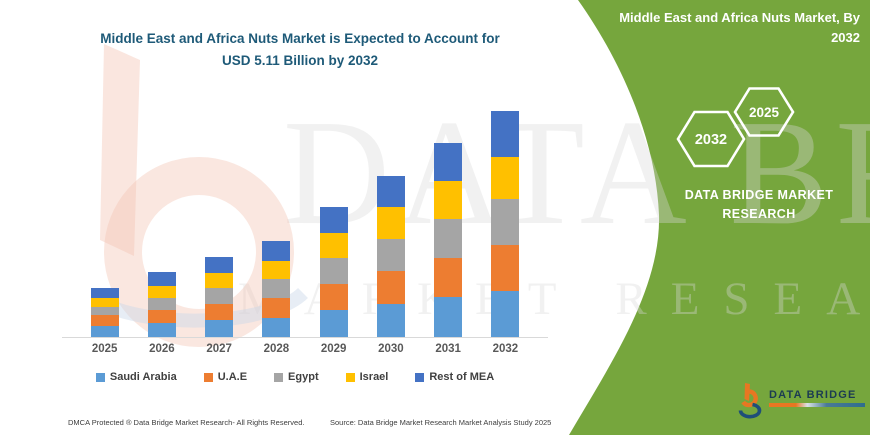 This screenshot has width=870, height=435. I want to click on segment-2032-egypt, so click(505, 222).